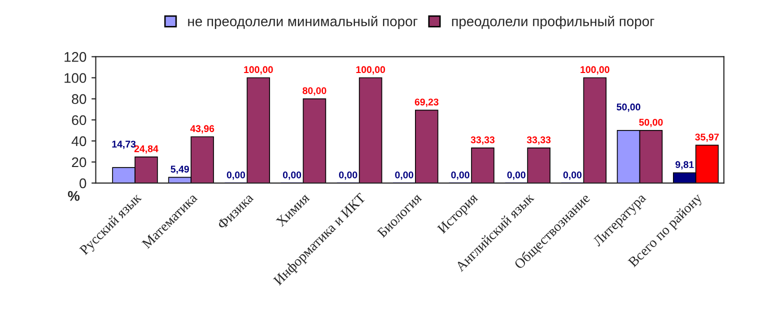 Image resolution: width=766 pixels, height=324 pixels. Describe the element at coordinates (179, 170) in the screenshot. I see `data-label: 5,49` at that location.